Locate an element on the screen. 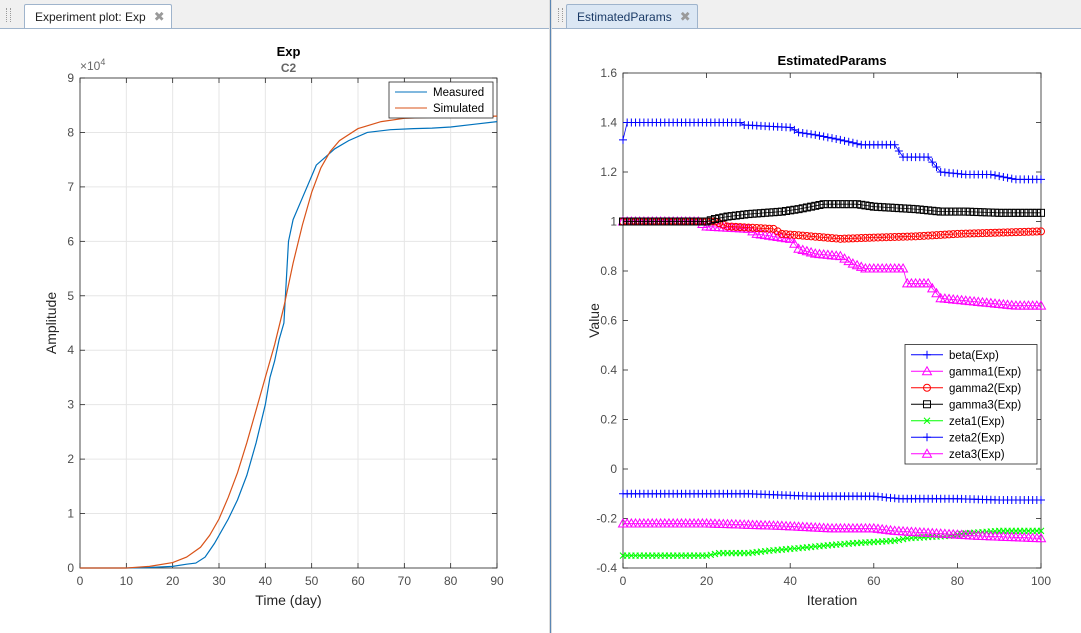  x-tick-label: 40 is located at coordinates (791, 581).